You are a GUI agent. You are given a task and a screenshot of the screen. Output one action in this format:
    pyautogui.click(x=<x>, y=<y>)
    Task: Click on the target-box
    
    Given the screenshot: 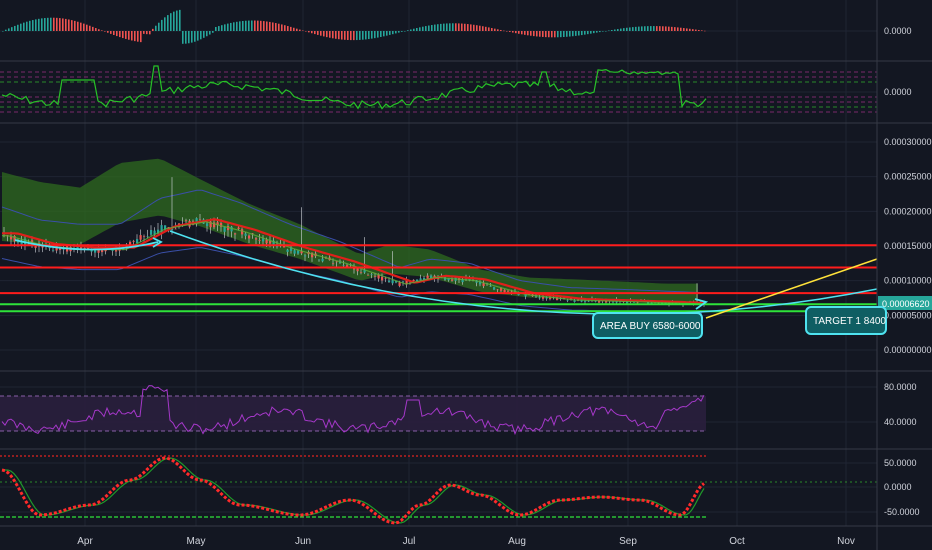 What is the action you would take?
    pyautogui.click(x=846, y=320)
    